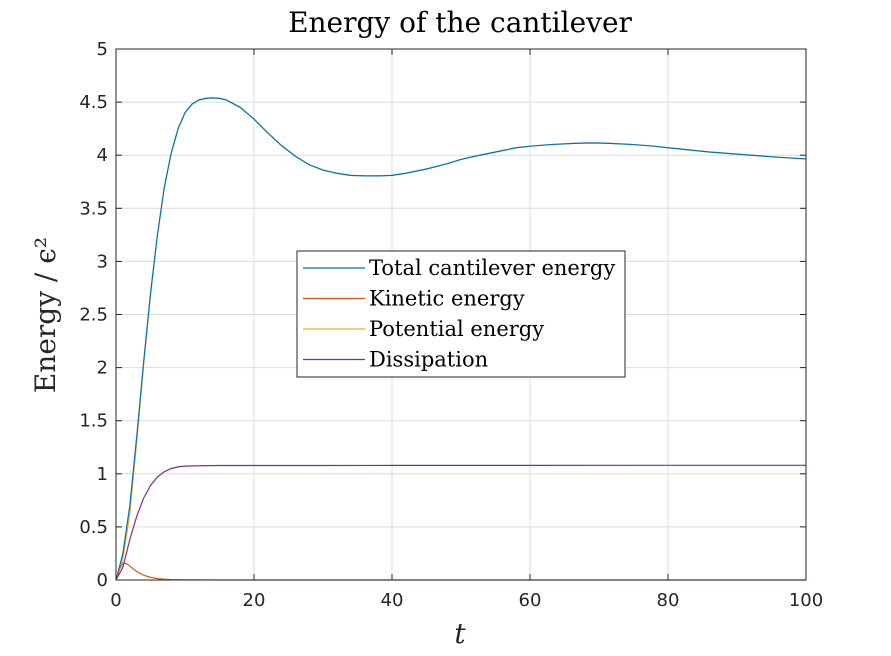 The height and width of the screenshot is (656, 891). What do you see at coordinates (93, 527) in the screenshot?
I see `y-tick-label: 0.5` at bounding box center [93, 527].